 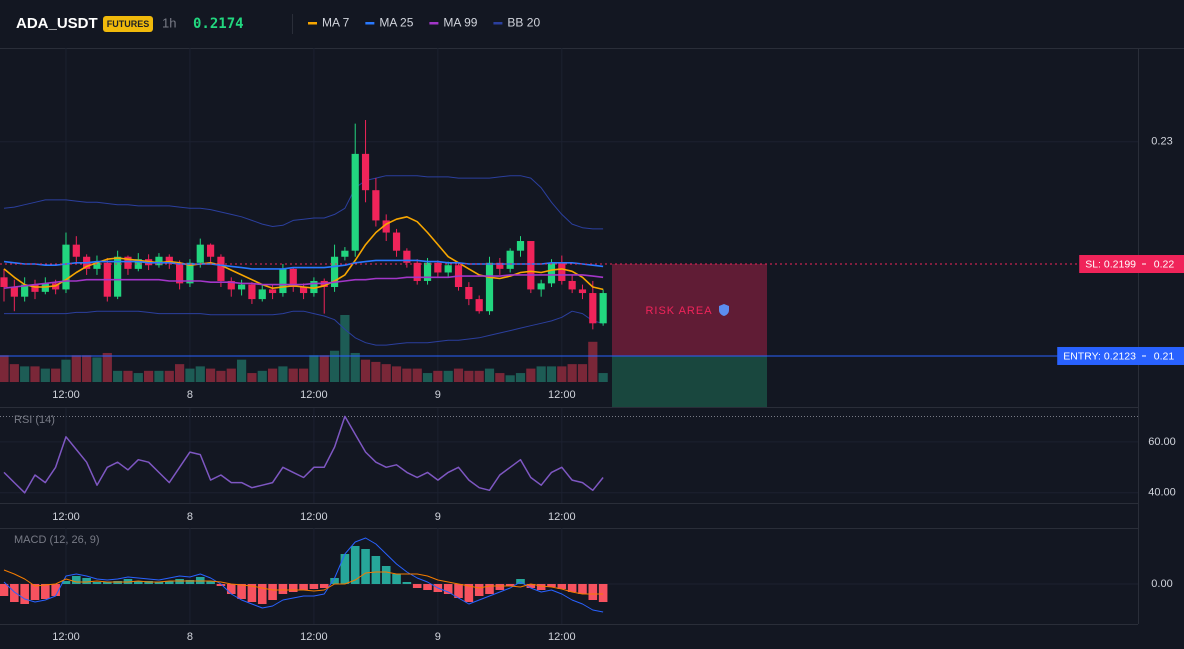 I want to click on legend-label: MA 99, so click(x=460, y=23).